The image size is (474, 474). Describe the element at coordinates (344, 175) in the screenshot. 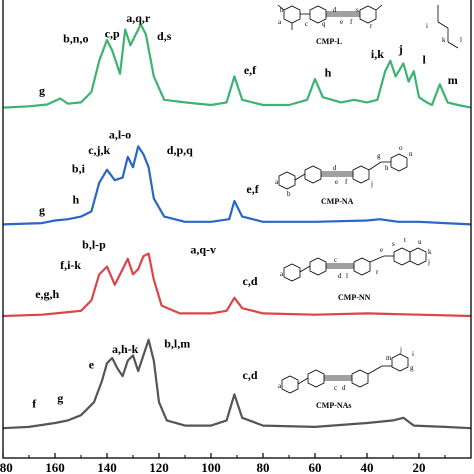

I see `structure-cmp-na: a b d e f g h j n o CMP-NA` at that location.